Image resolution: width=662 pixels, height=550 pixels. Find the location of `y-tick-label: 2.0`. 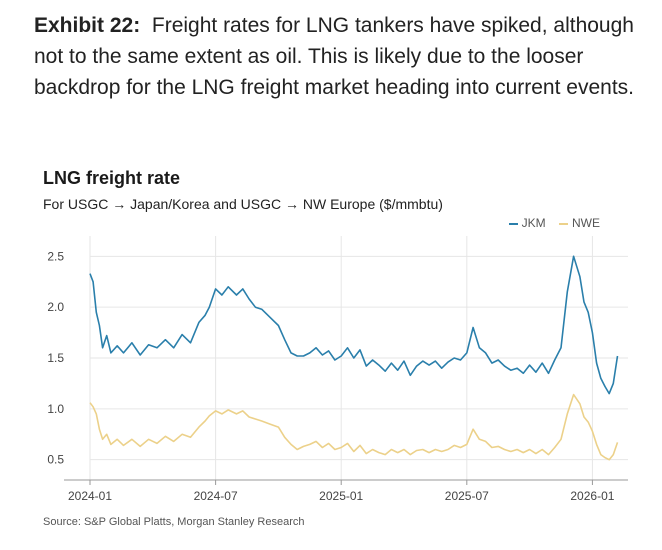

y-tick-label: 2.0 is located at coordinates (55, 307).